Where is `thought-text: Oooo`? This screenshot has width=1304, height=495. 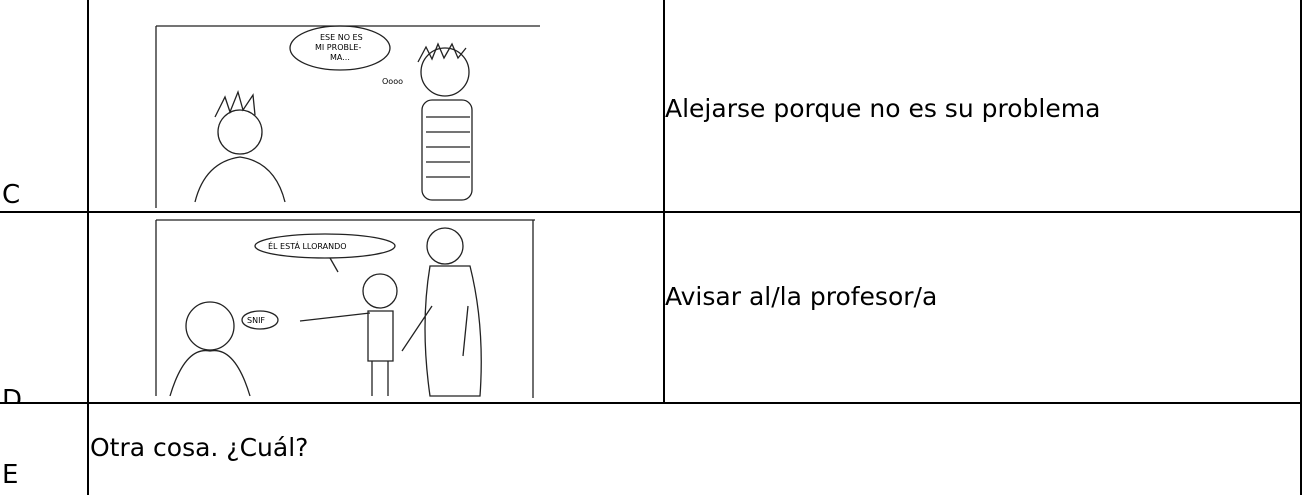
thought-text: Oooo is located at coordinates (392, 81).